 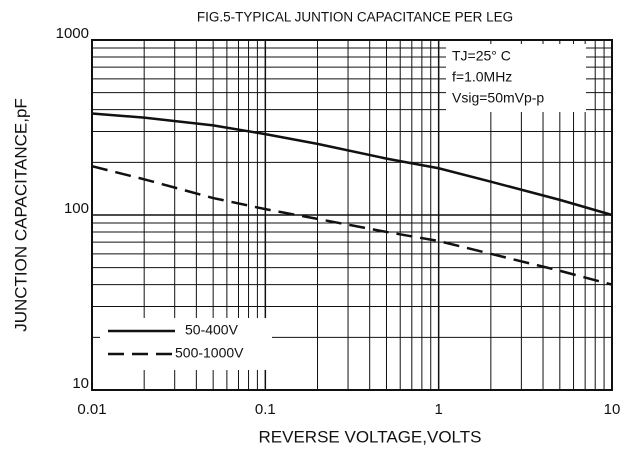 I want to click on legend-label: 50-400V, so click(x=212, y=330).